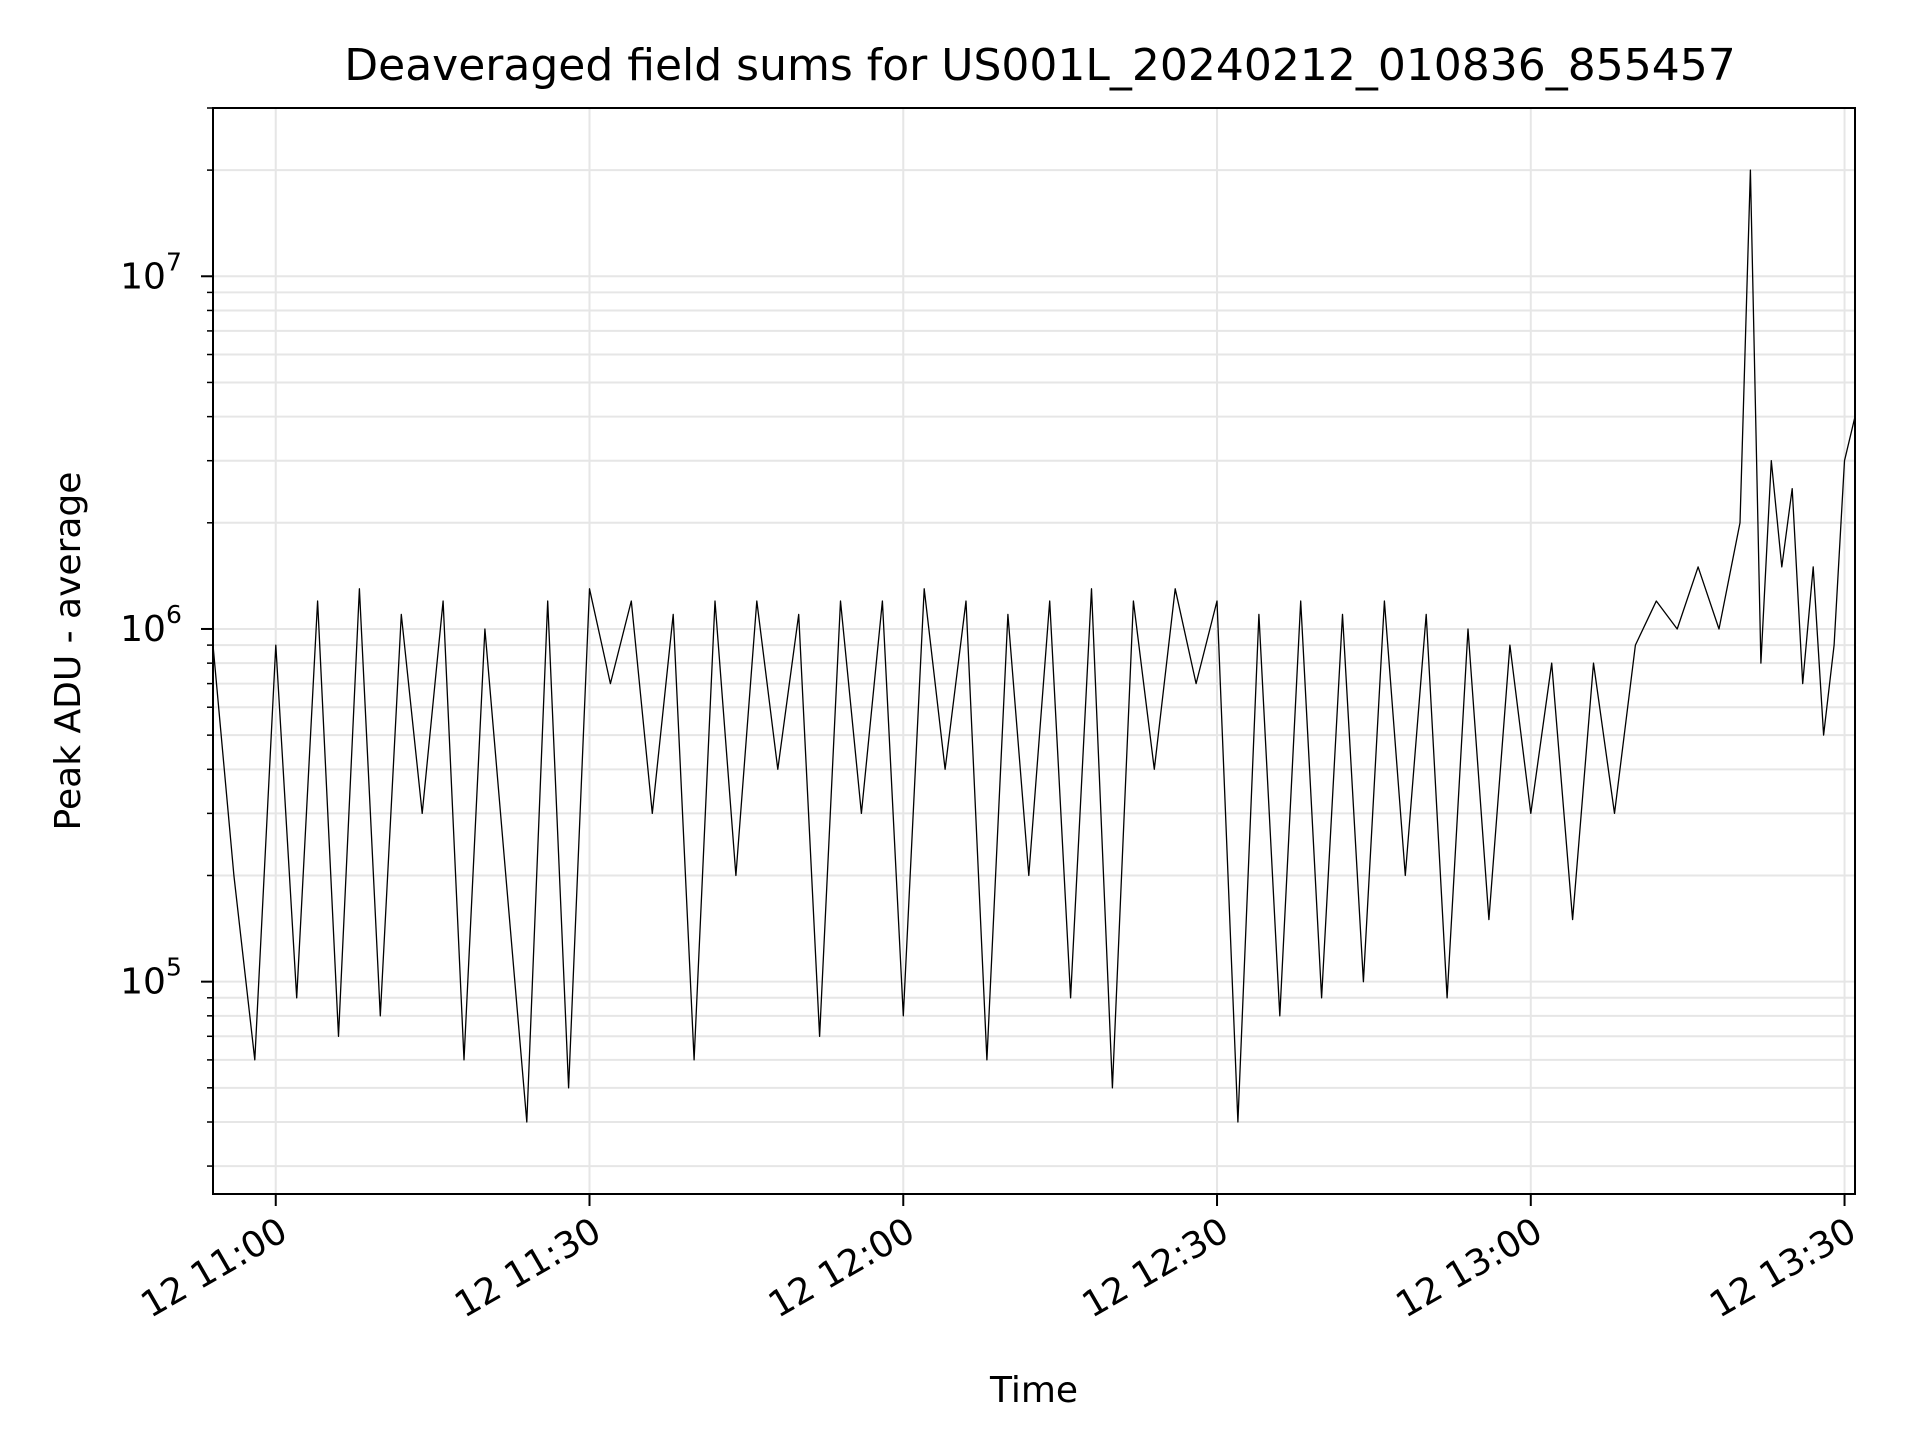 This screenshot has width=1920, height=1440. Describe the element at coordinates (68, 651) in the screenshot. I see `y-axis-label: Peak ADU - average` at that location.